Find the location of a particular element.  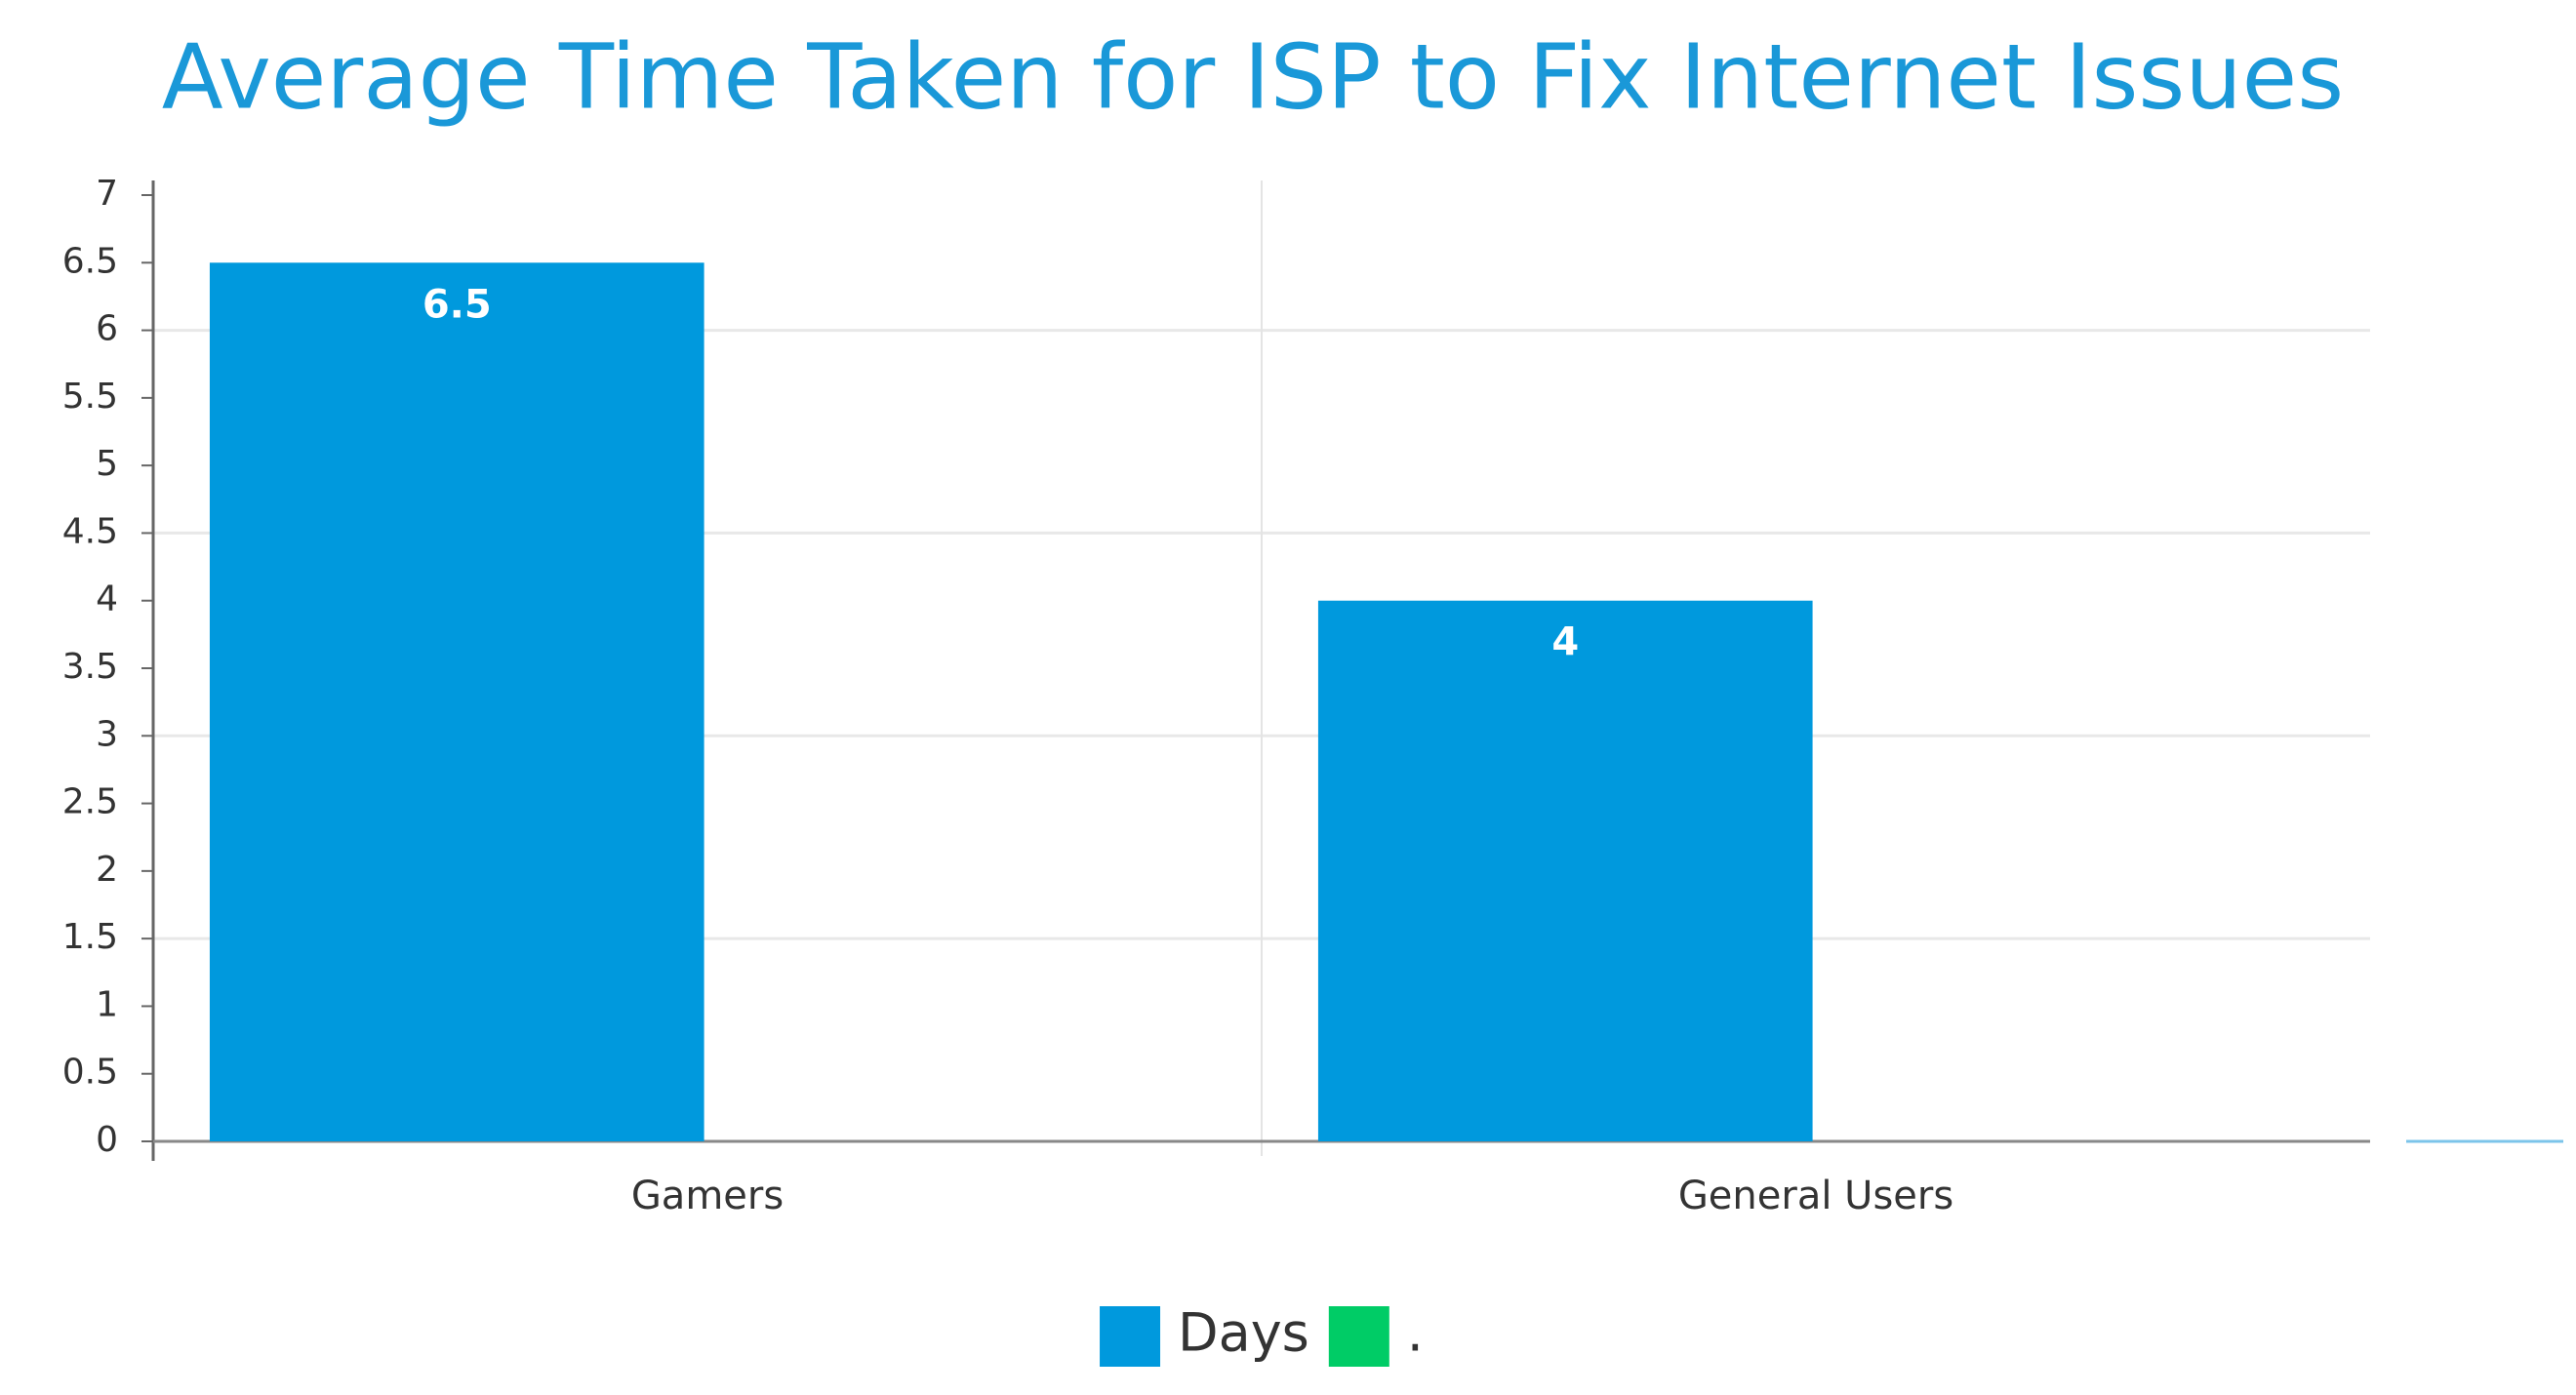

x-tick-label: General Users is located at coordinates (1815, 1196).